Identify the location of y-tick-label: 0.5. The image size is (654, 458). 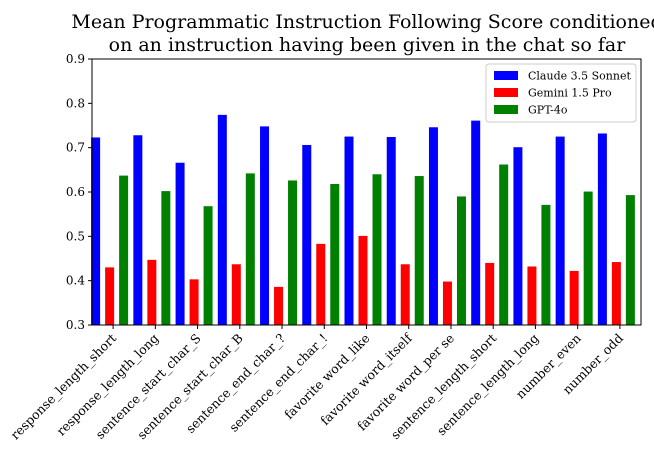
(75, 236).